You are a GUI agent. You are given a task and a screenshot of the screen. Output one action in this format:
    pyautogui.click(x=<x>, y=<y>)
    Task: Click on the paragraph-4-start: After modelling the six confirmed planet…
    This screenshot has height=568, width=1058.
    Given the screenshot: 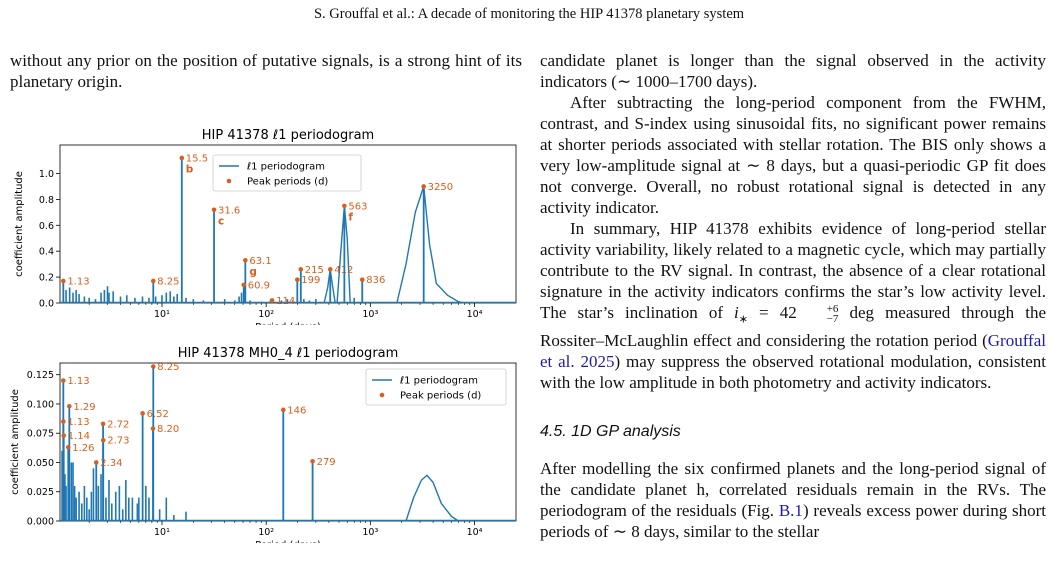 What is the action you would take?
    pyautogui.click(x=793, y=490)
    